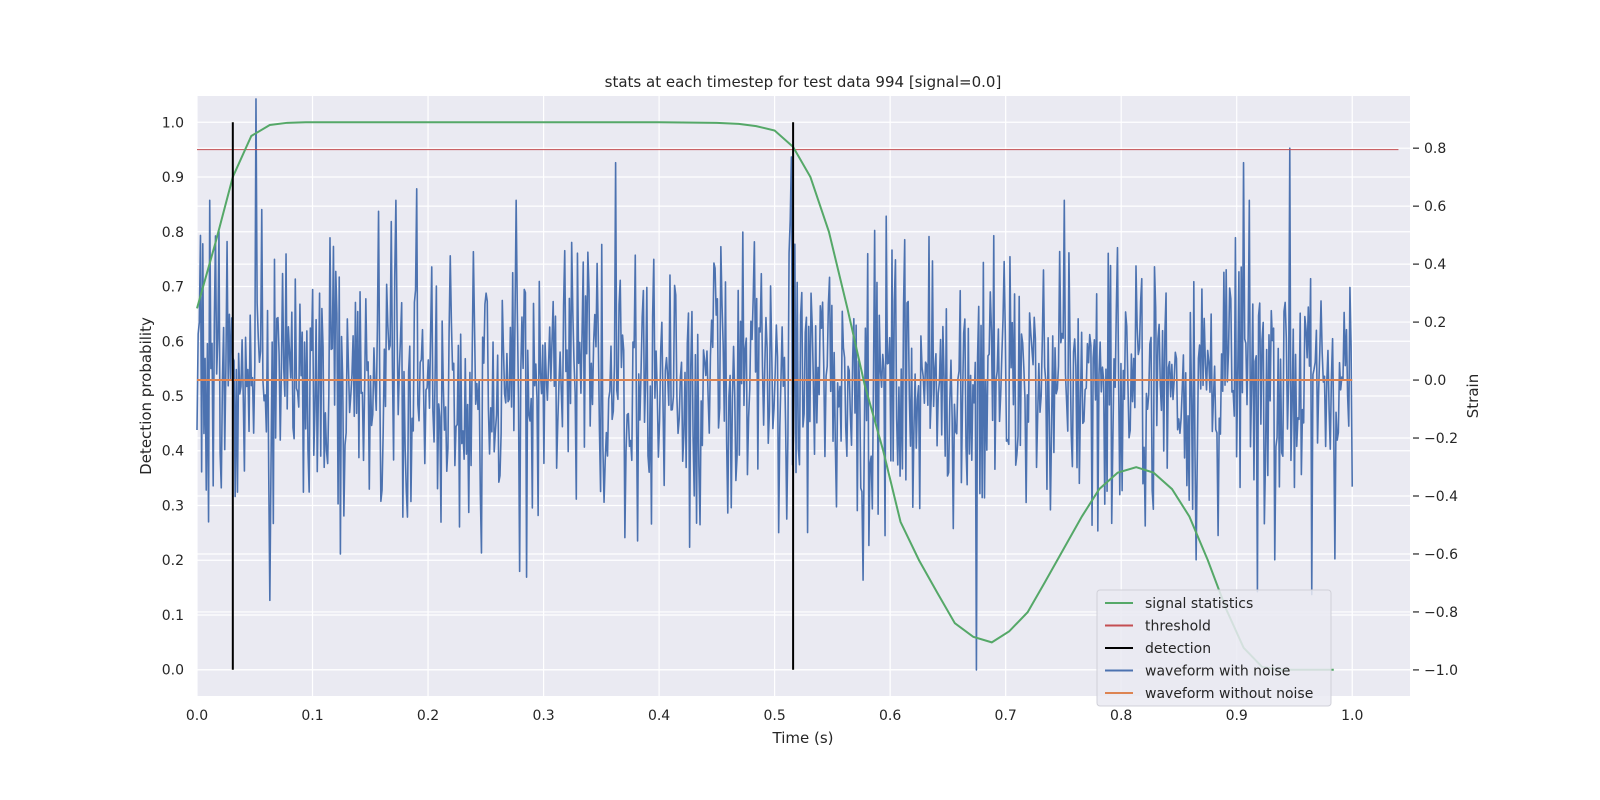  Describe the element at coordinates (803, 738) in the screenshot. I see `x-axis-label: Time (s)` at that location.